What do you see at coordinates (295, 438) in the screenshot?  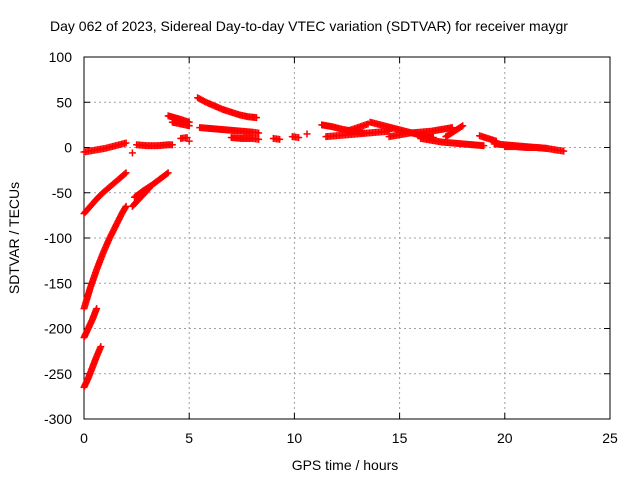 I see `x-tick-label: 10` at bounding box center [295, 438].